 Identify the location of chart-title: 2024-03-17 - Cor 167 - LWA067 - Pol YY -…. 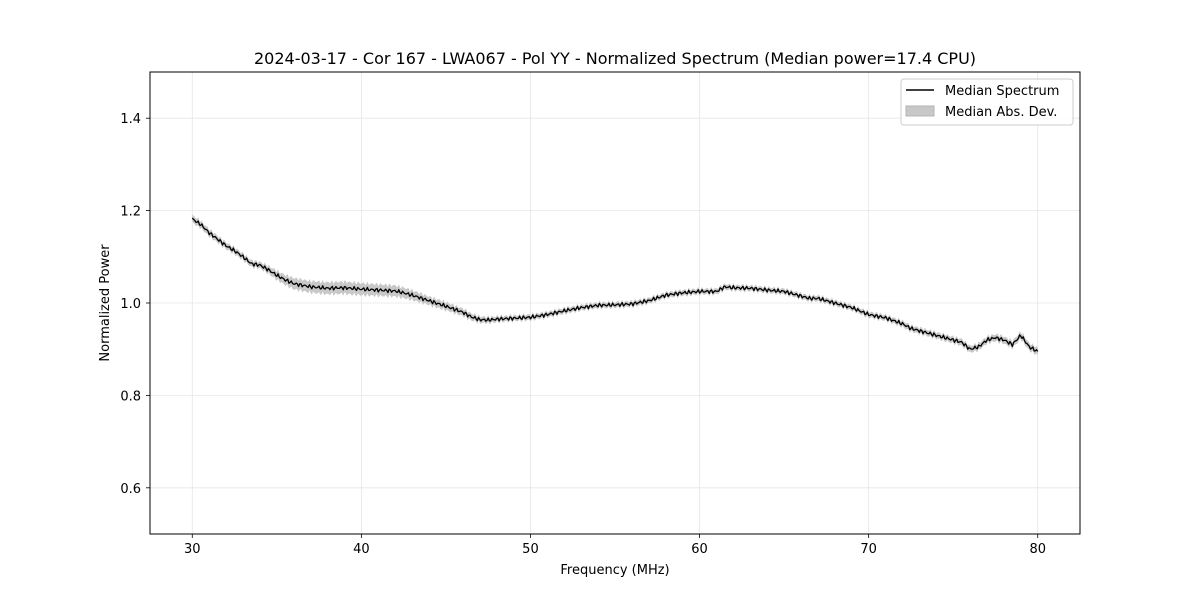
(615, 58).